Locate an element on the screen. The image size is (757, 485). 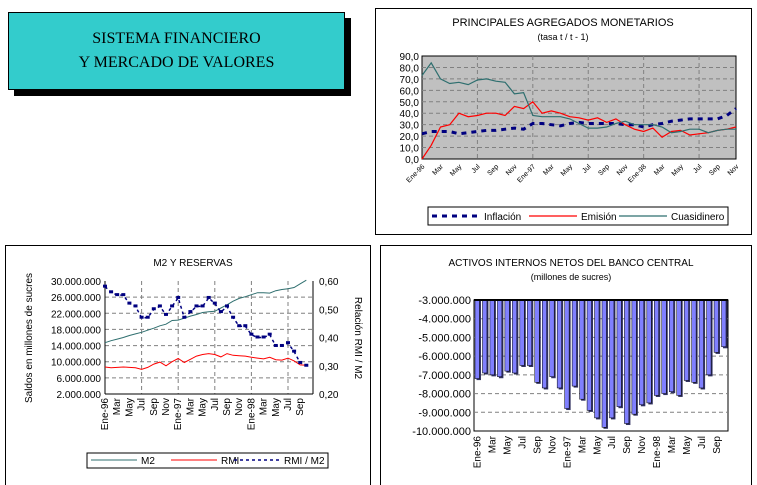
series-line-inflación is located at coordinates (579, 121).